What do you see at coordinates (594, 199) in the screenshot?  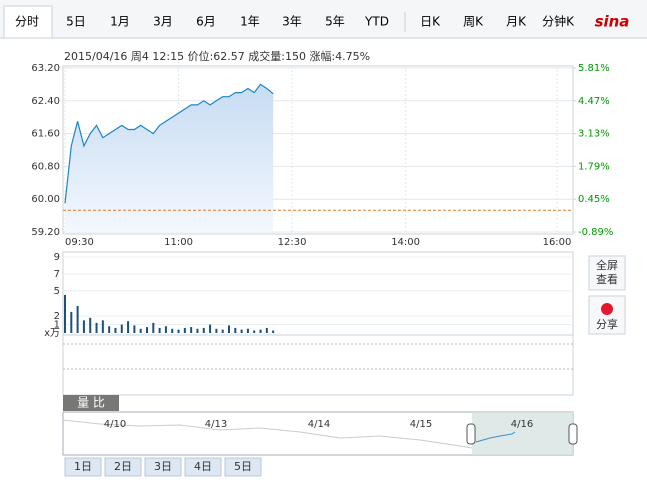 I see `y2-tick-label: 0.45%` at bounding box center [594, 199].